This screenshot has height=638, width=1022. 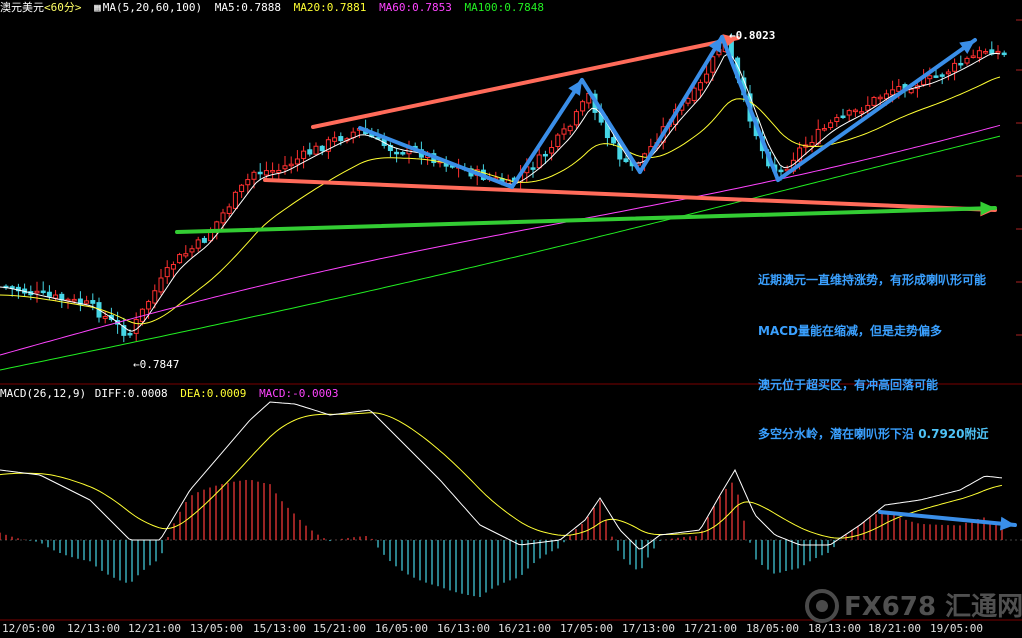 I want to click on annotation-support-text: 多空分水岭，潜在喇叭形下沿, so click(x=836, y=434).